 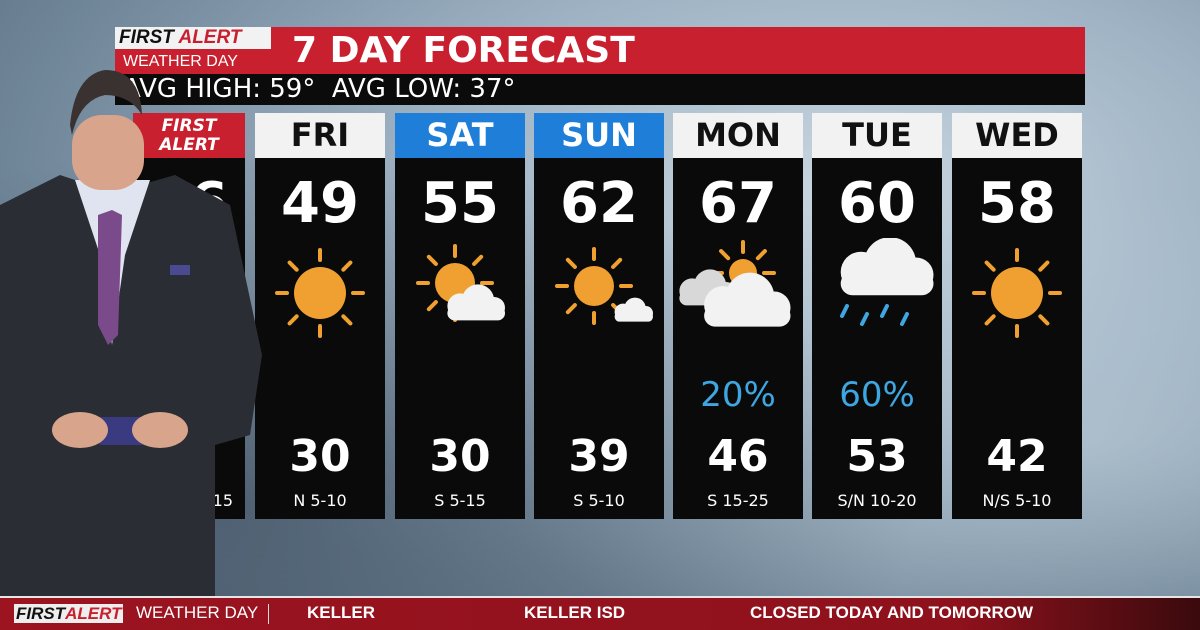 I want to click on ticker-status: CLOSED TODAY AND TOMORROW, so click(x=892, y=612).